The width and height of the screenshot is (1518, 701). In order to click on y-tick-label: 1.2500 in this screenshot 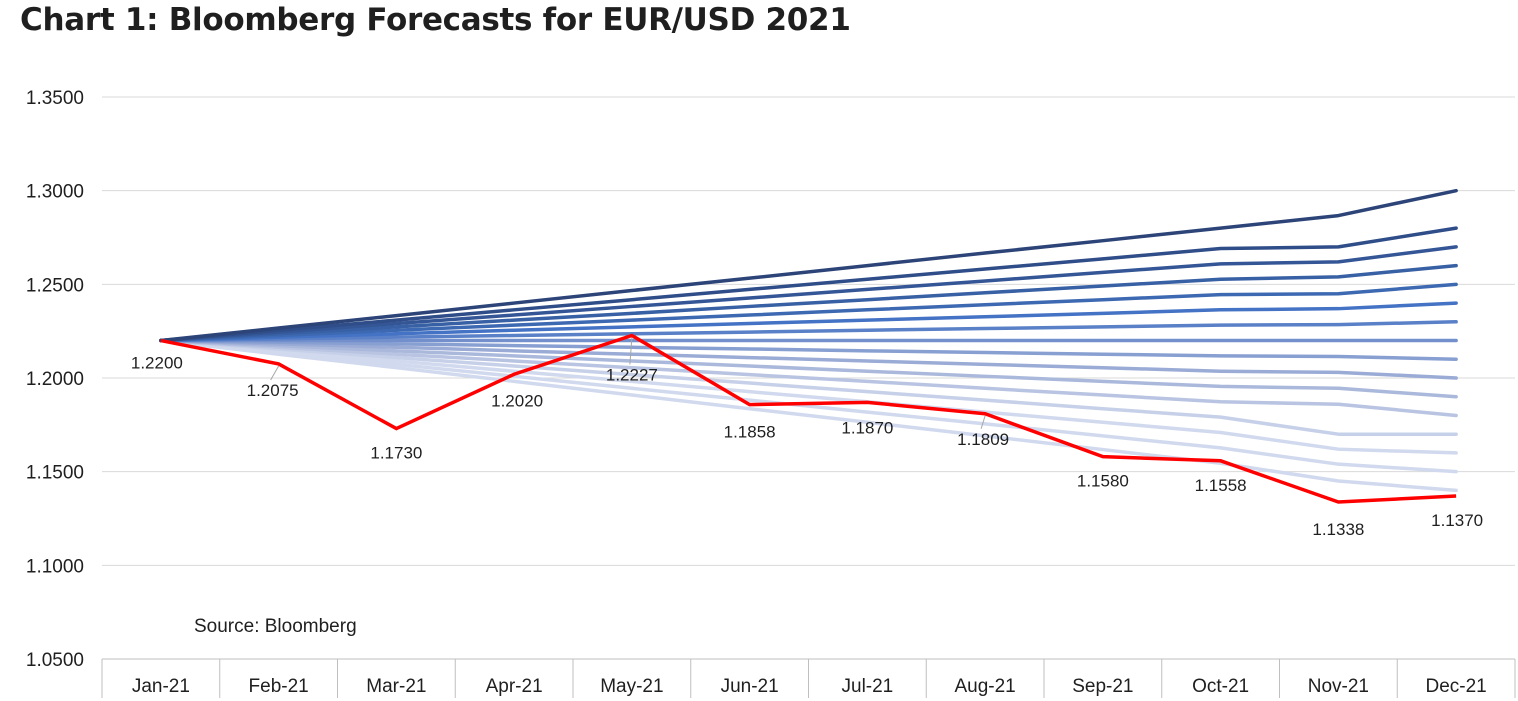, I will do `click(55, 285)`.